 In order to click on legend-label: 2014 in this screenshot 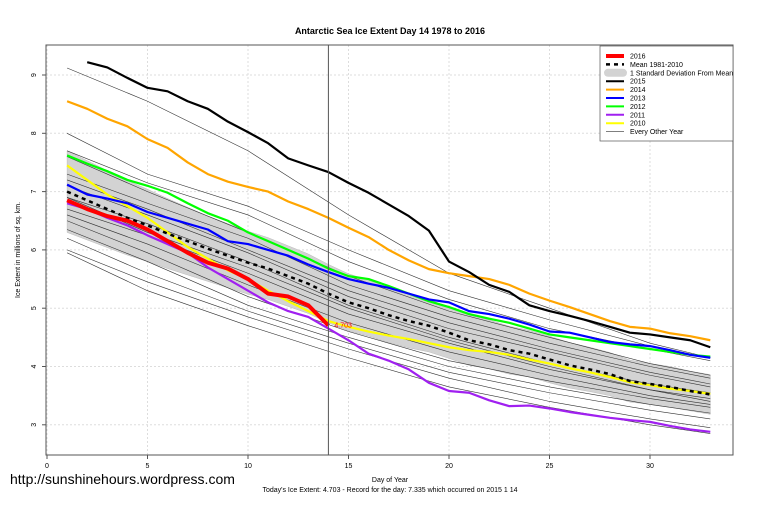, I will do `click(638, 90)`.